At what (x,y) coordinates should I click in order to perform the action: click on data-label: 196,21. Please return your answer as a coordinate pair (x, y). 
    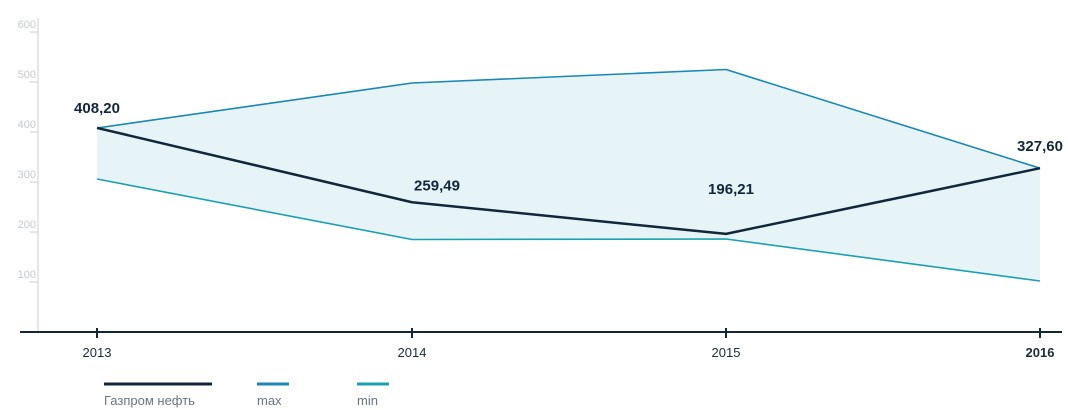
    Looking at the image, I should click on (731, 189).